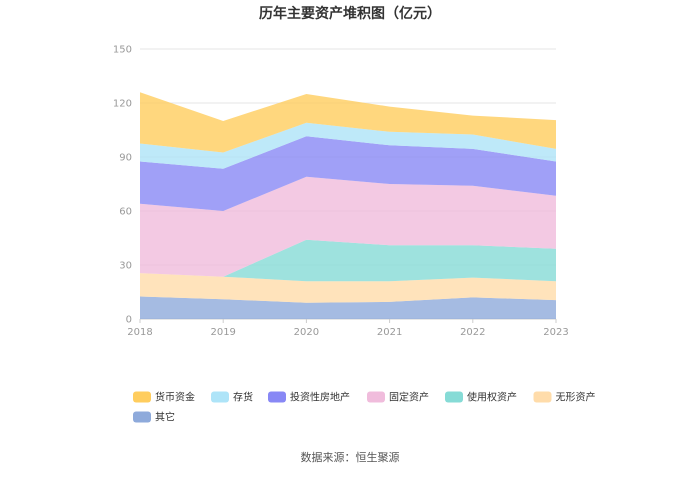 The width and height of the screenshot is (700, 478). Describe the element at coordinates (243, 397) in the screenshot. I see `legend-label: 存货` at that location.